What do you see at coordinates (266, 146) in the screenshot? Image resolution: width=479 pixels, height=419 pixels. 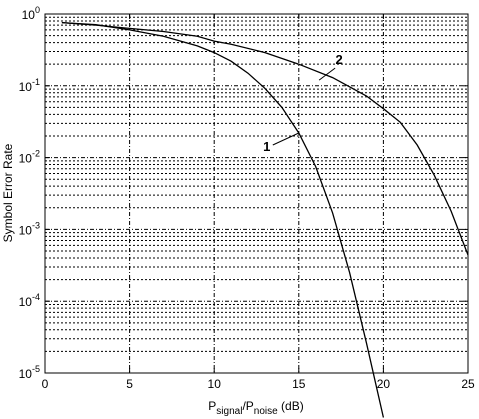 I see `curve-label-1: 1` at bounding box center [266, 146].